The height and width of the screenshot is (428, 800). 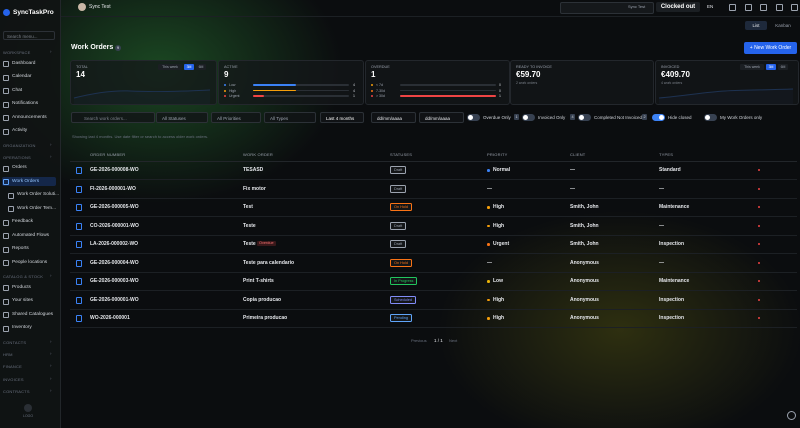 I want to click on sidebar-section: CONTRACTS, so click(x=16, y=391).